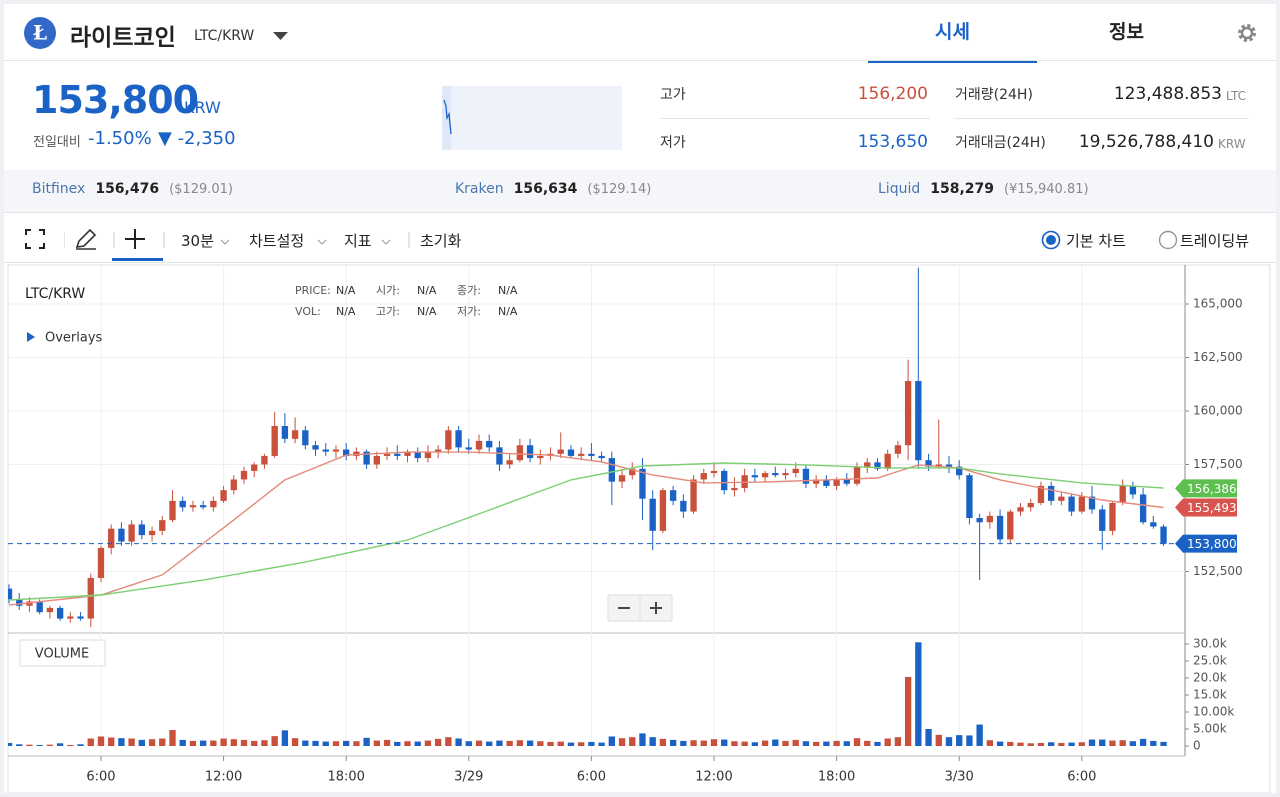 This screenshot has width=1280, height=797. I want to click on view-option: 기본 차트, so click(1096, 241).